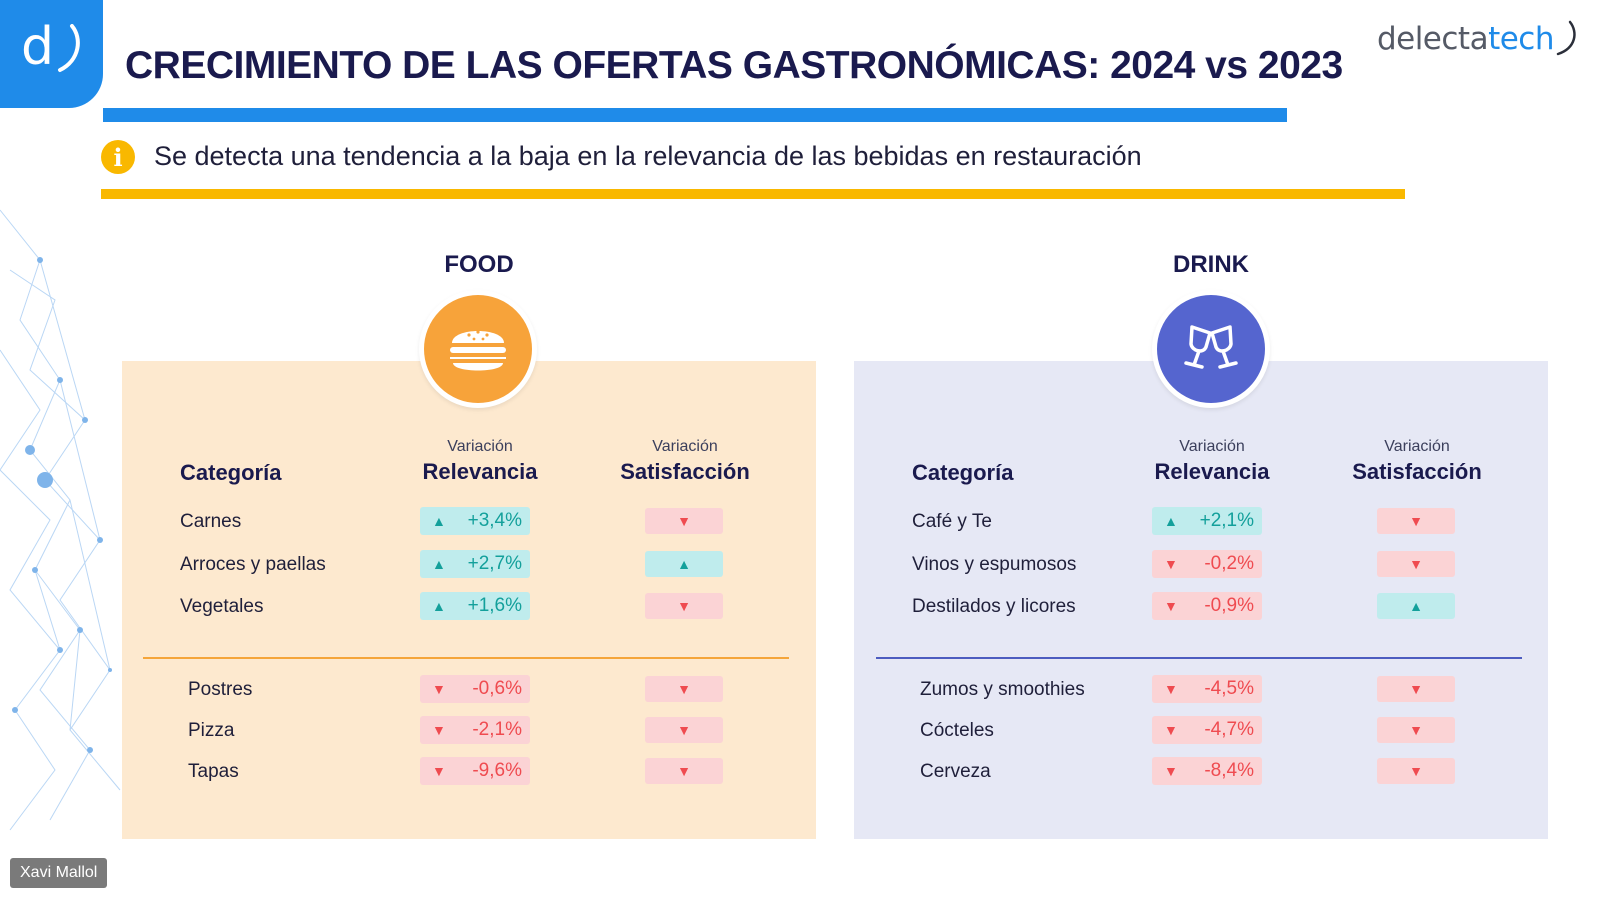 The width and height of the screenshot is (1600, 900). Describe the element at coordinates (1566, 38) in the screenshot. I see `brand-swoosh-icon` at that location.